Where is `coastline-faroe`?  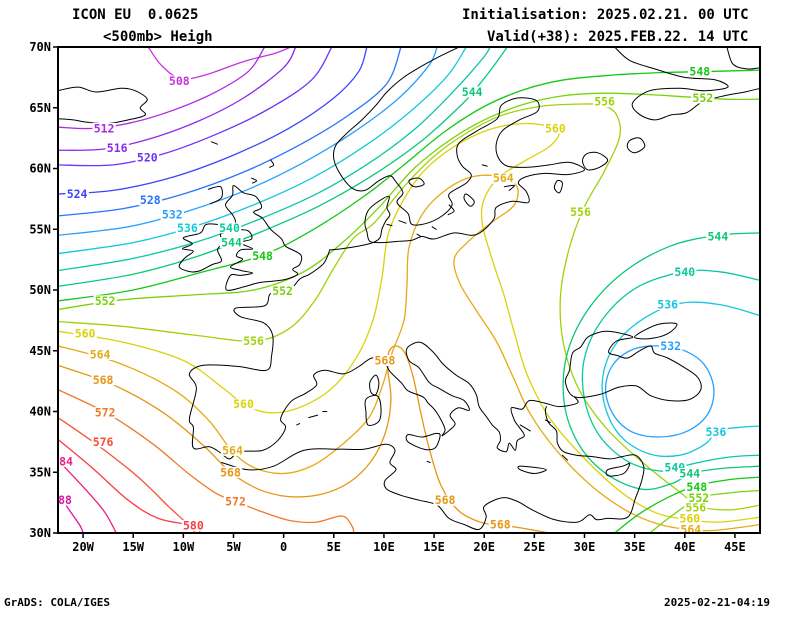
coastline-faroe is located at coordinates (214, 143).